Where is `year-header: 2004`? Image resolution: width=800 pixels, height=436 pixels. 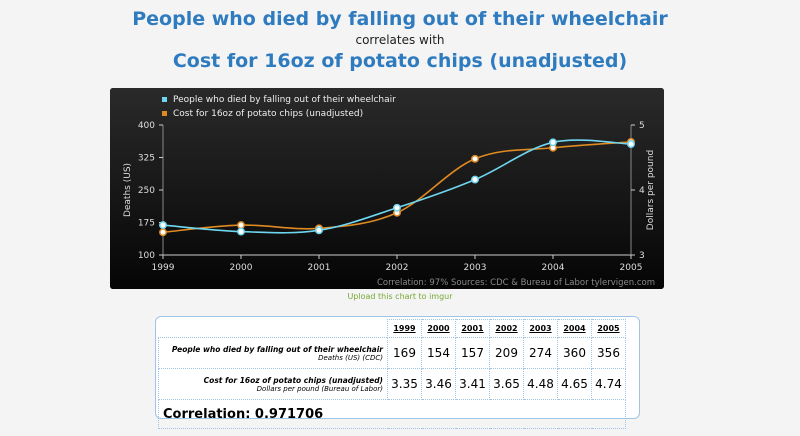 year-header: 2004 is located at coordinates (574, 328).